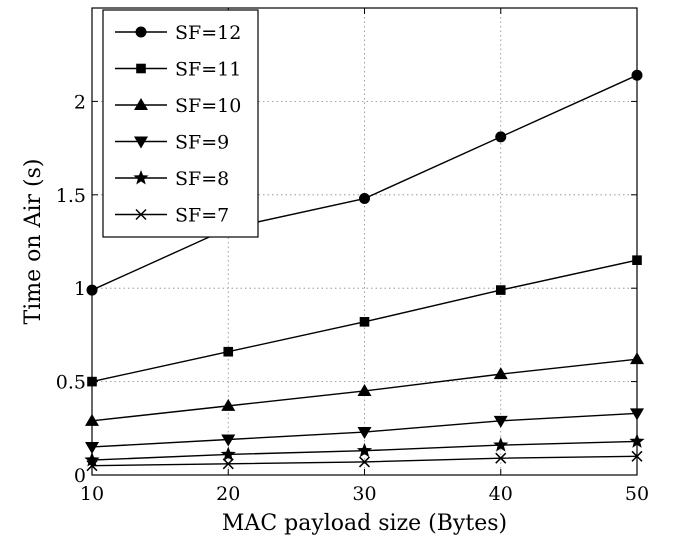 The image size is (700, 549). What do you see at coordinates (172, 216) in the screenshot?
I see `legend-entry-sf-7: SF=7` at bounding box center [172, 216].